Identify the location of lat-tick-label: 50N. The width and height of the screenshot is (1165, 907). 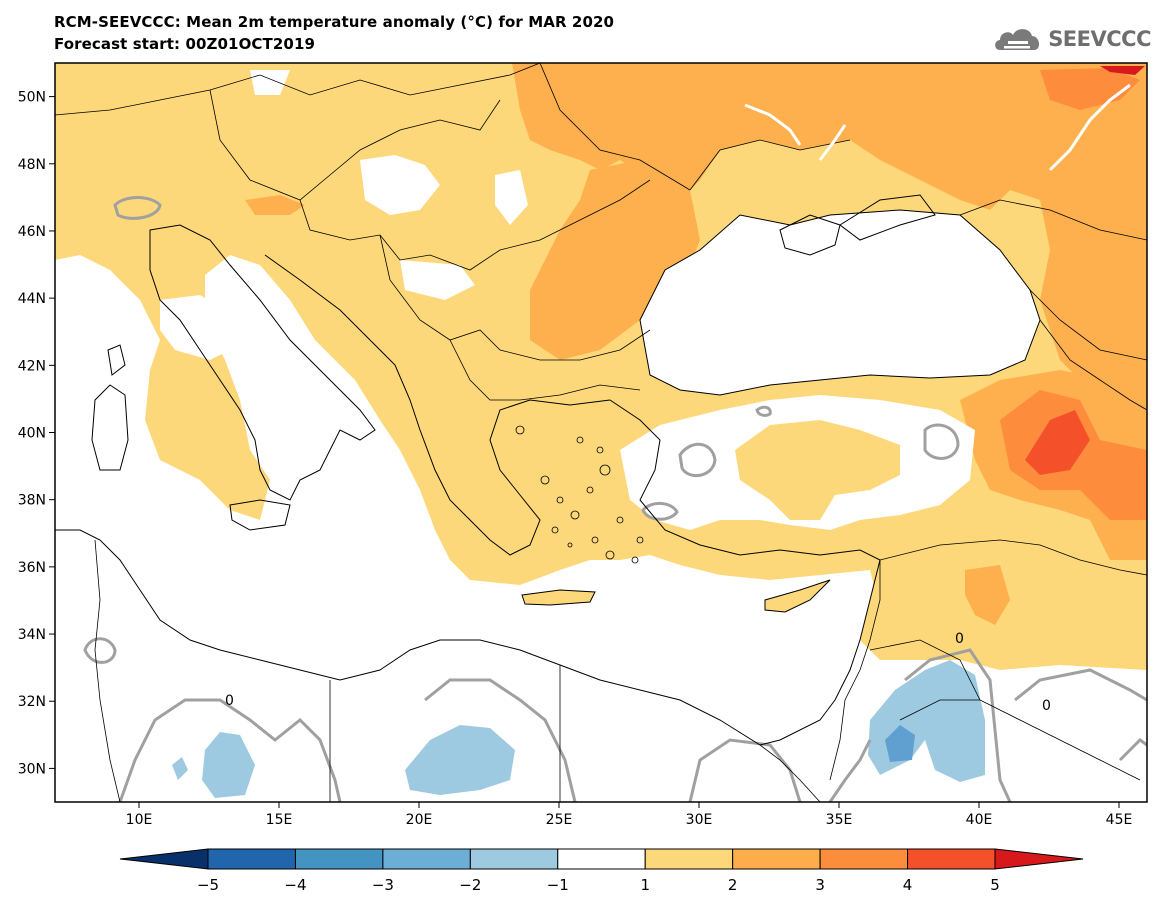
(32, 98).